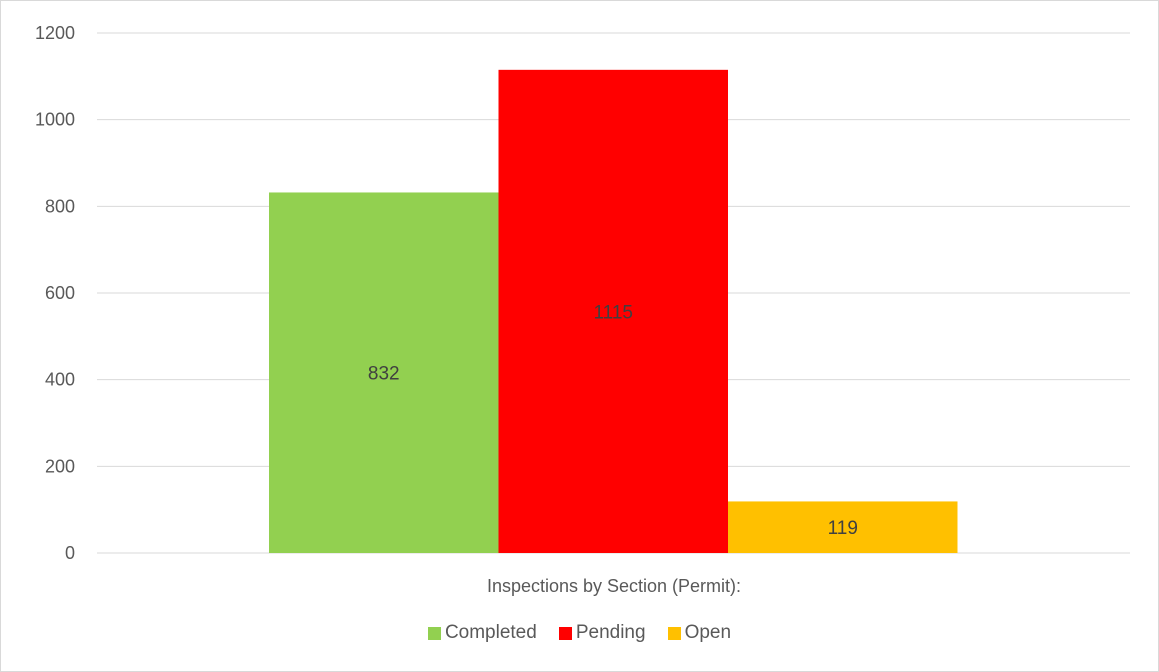 The image size is (1159, 672). I want to click on legend-swatch-pending, so click(565, 633).